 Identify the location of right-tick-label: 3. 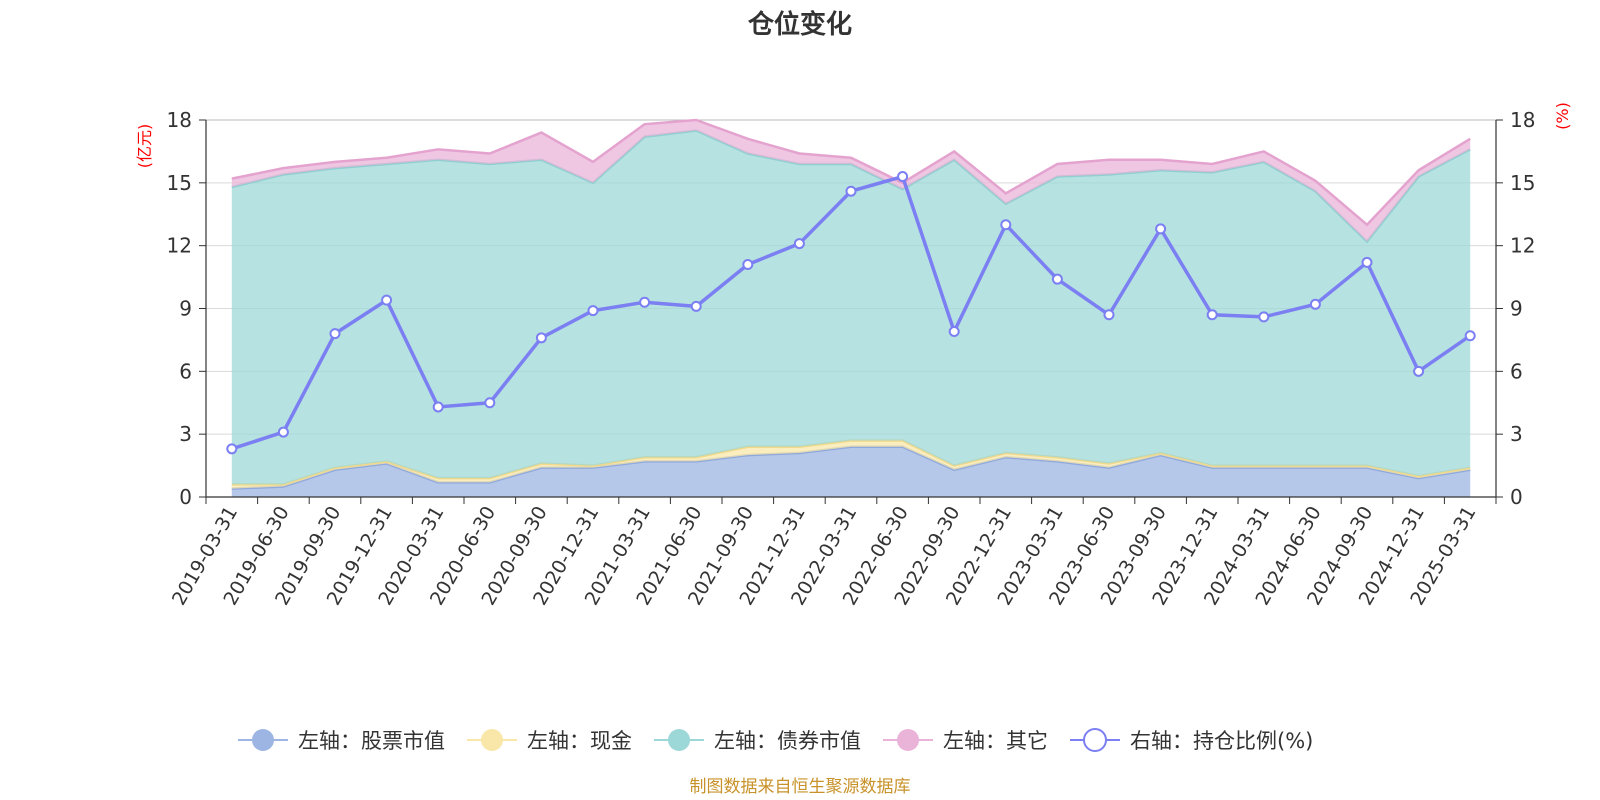
(1516, 434).